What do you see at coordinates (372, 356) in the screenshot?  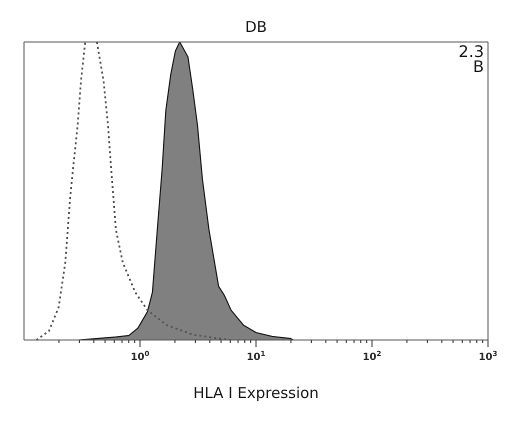 I see `x-tick-label: 10$^{2}$` at bounding box center [372, 356].